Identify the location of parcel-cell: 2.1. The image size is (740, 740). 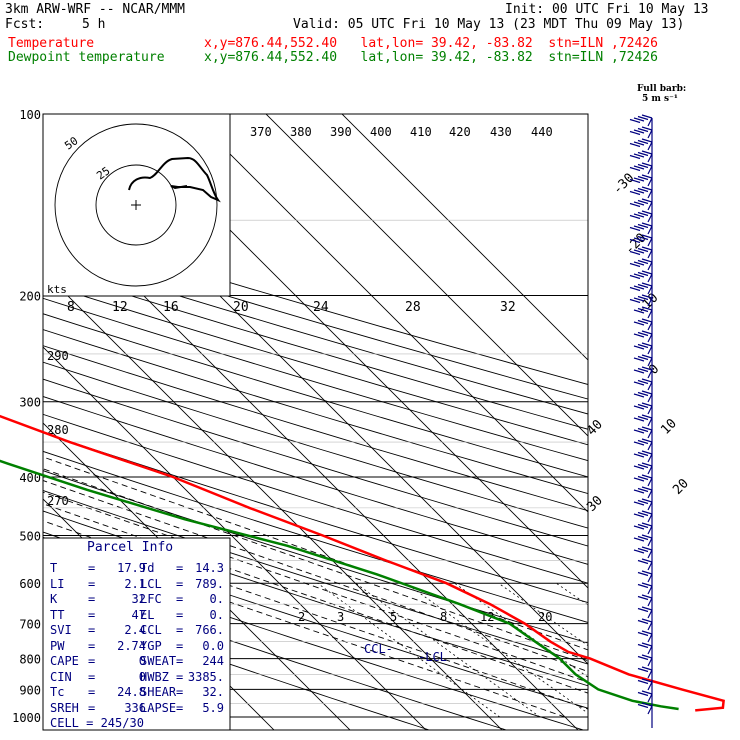
(135, 583).